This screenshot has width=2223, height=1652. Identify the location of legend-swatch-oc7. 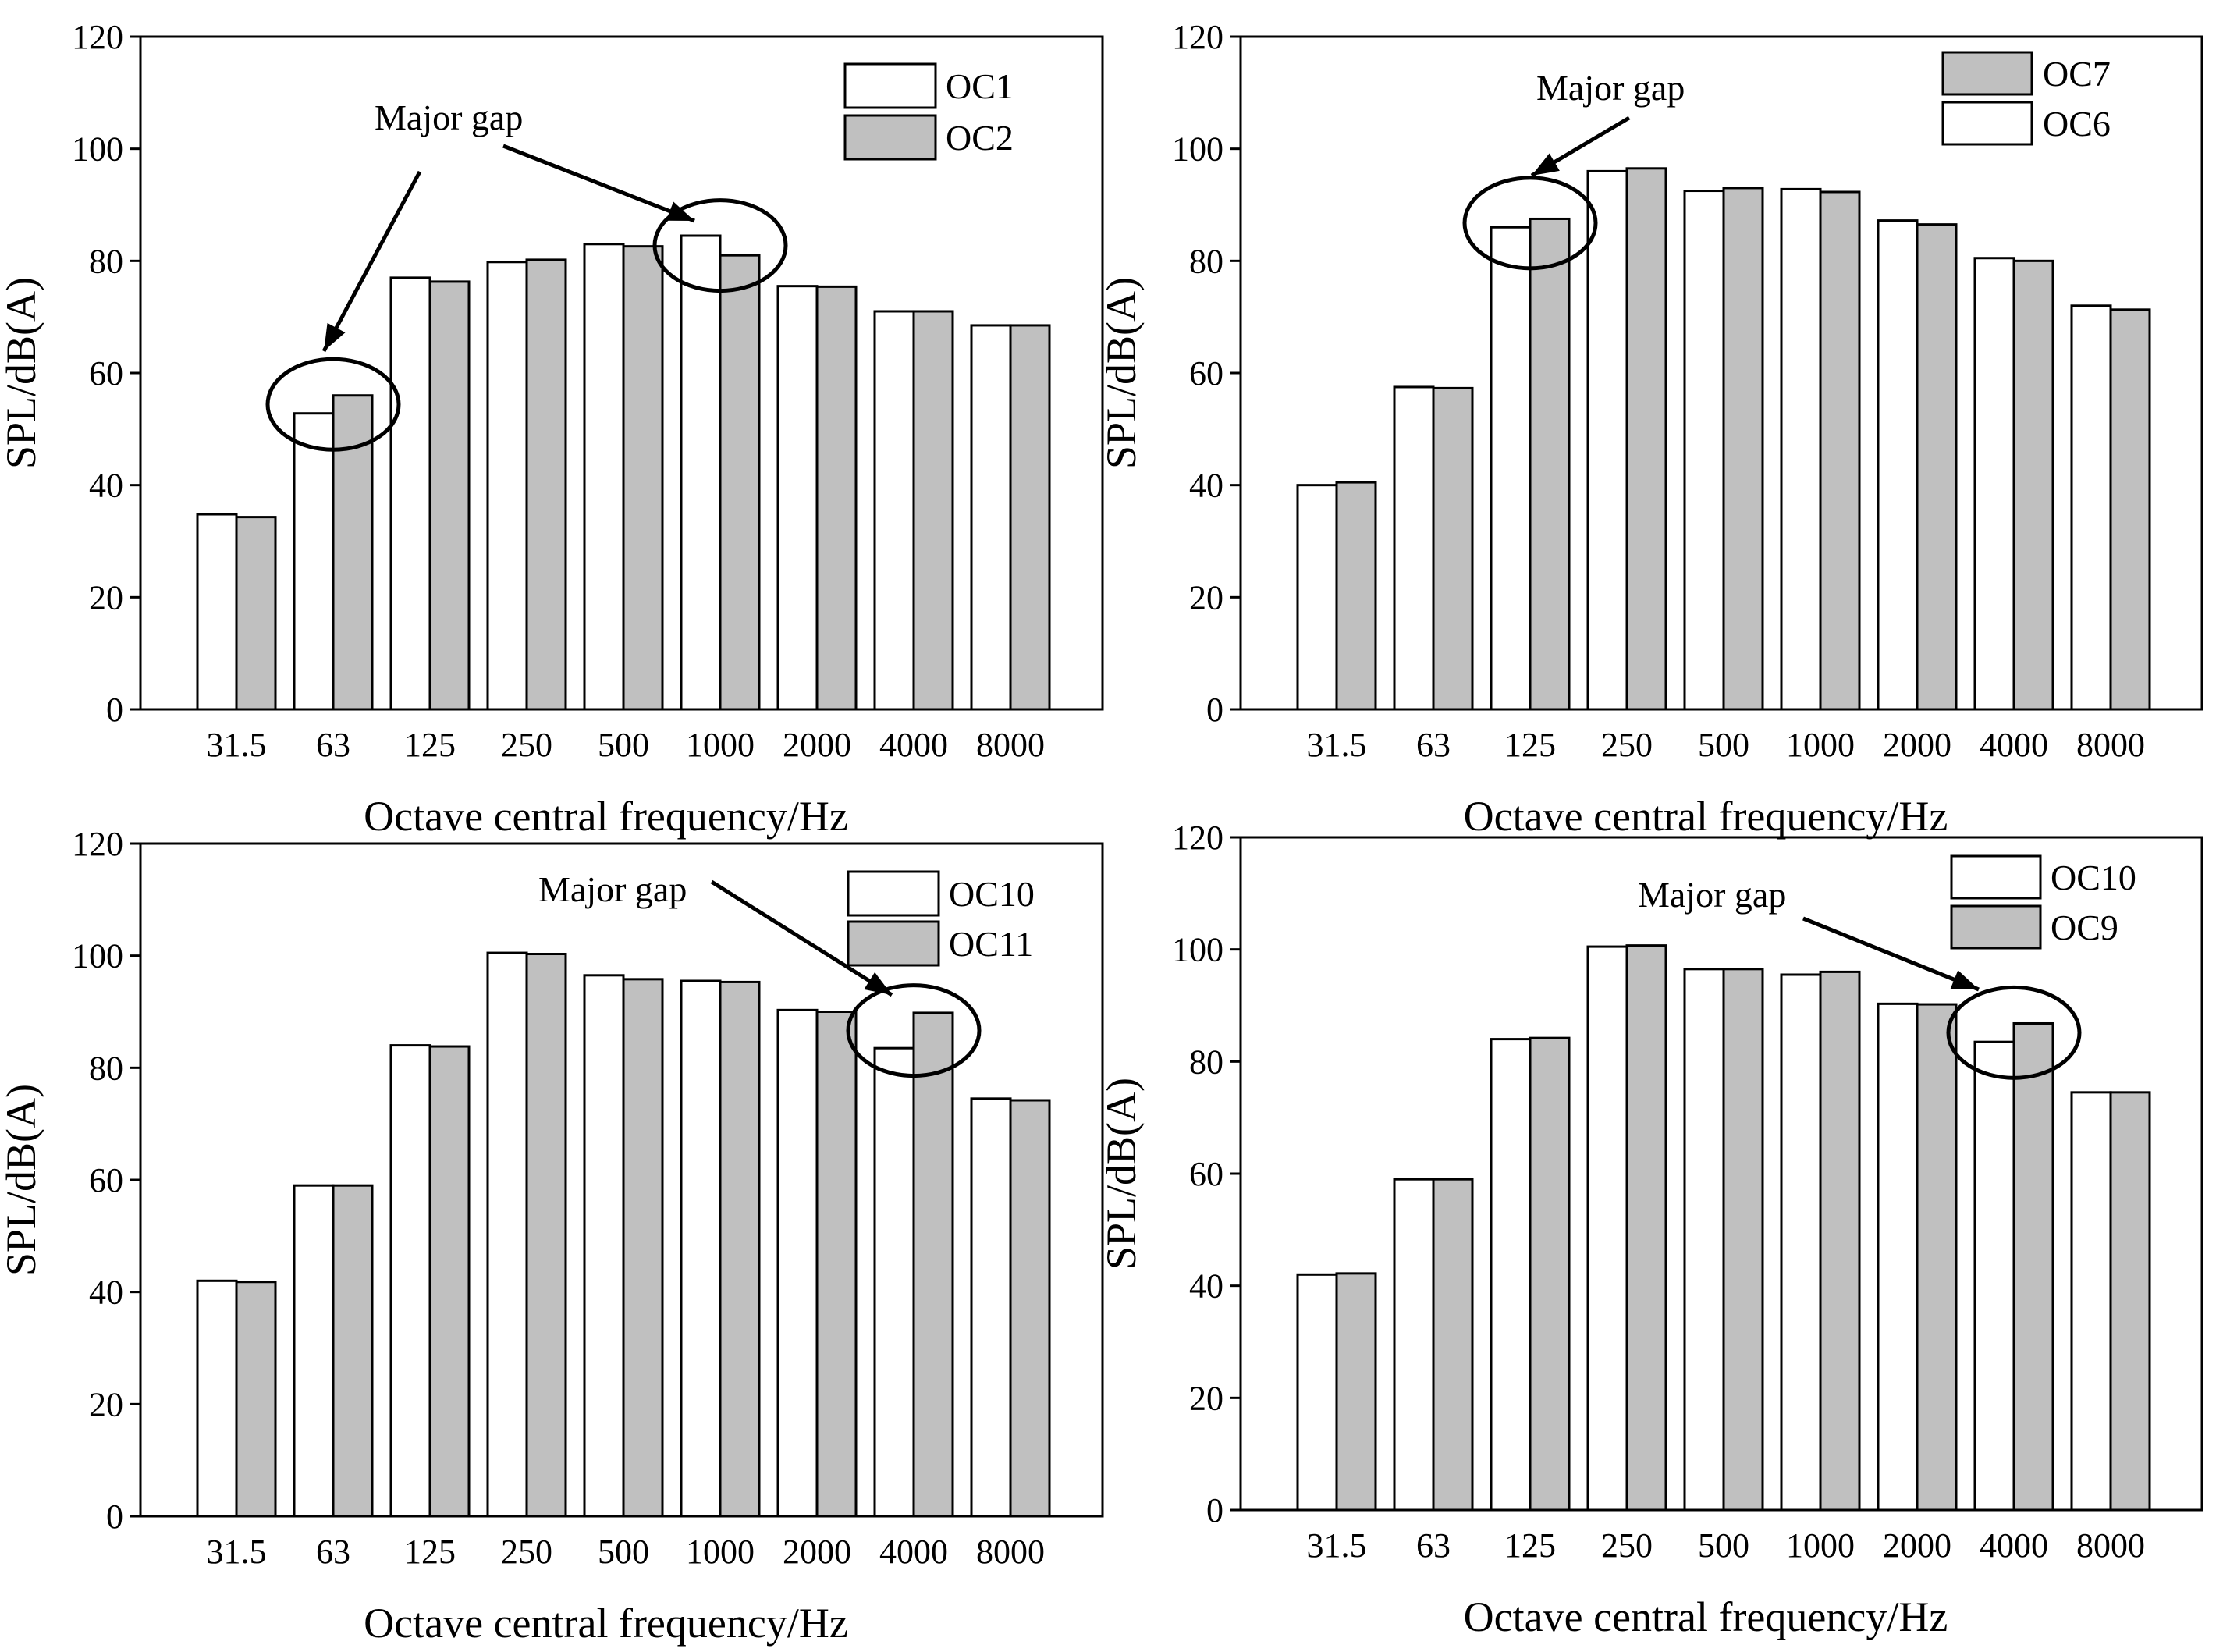
(1987, 74).